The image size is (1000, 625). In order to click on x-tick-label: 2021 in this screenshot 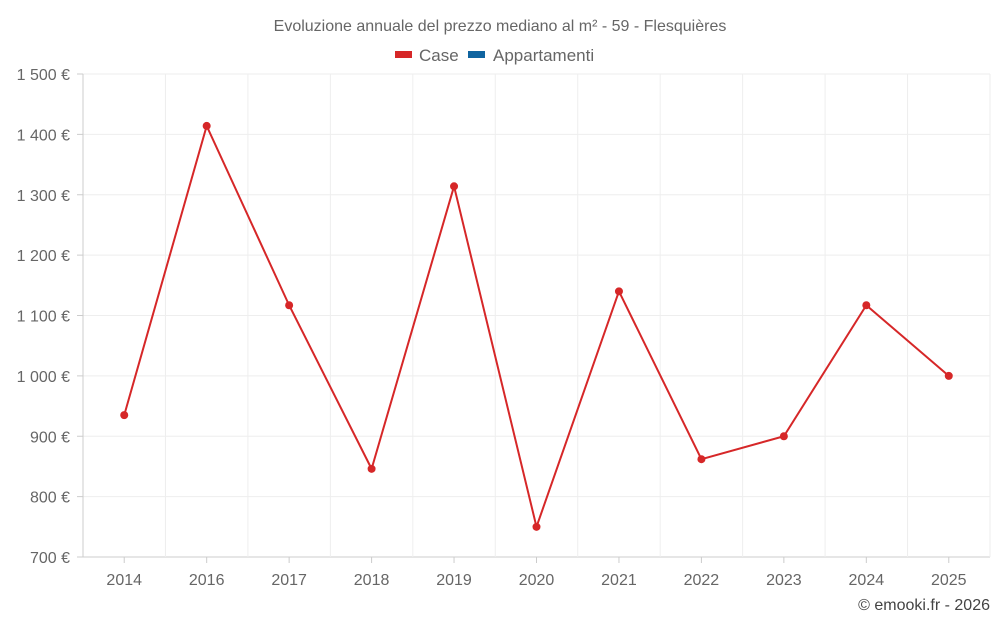, I will do `click(619, 580)`.